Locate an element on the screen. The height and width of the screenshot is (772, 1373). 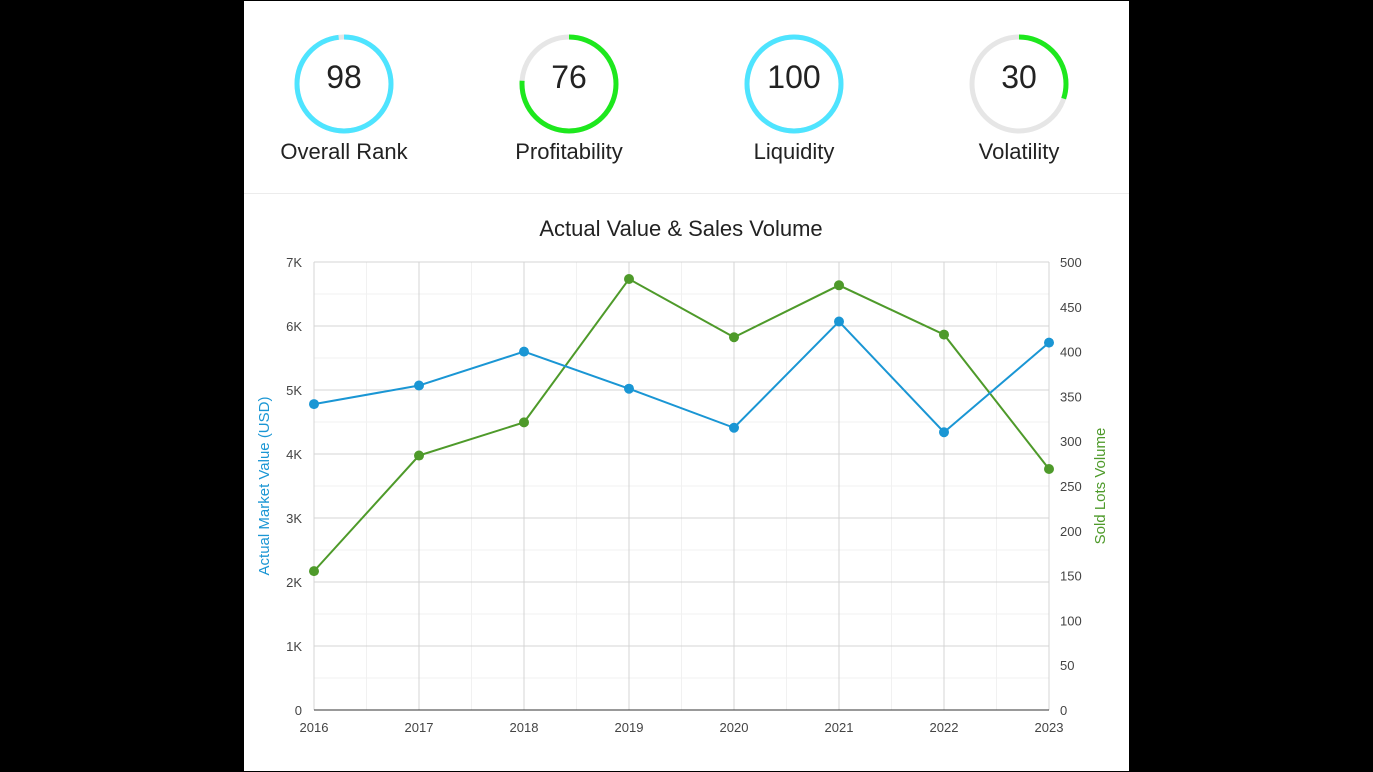
y-left-tick-label: 0 is located at coordinates (298, 710).